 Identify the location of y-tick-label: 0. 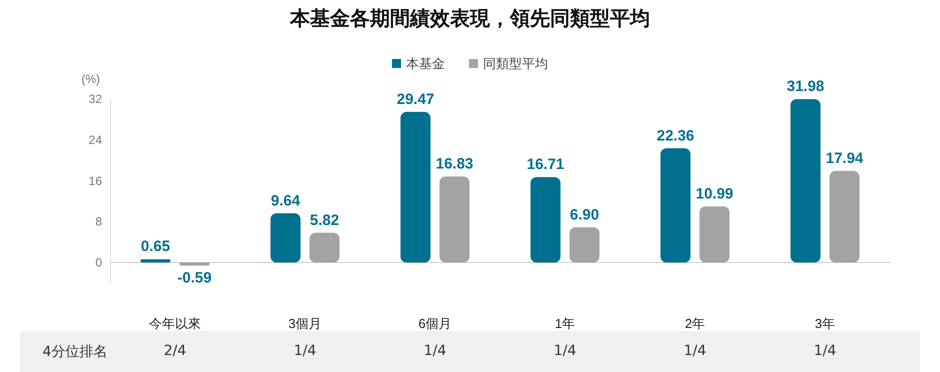
(98, 263).